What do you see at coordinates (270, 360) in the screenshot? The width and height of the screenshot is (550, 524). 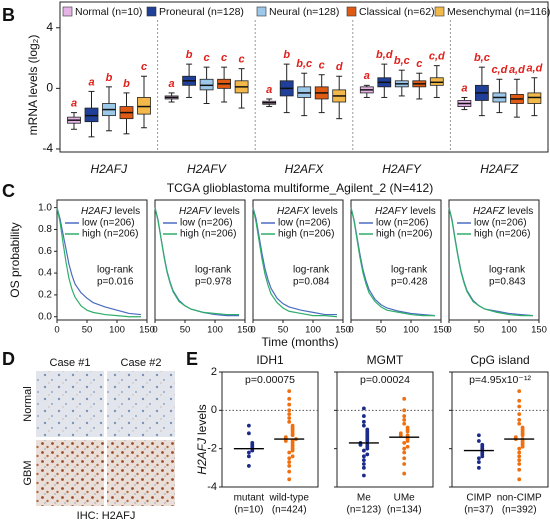 I see `panel-title: IDH1` at bounding box center [270, 360].